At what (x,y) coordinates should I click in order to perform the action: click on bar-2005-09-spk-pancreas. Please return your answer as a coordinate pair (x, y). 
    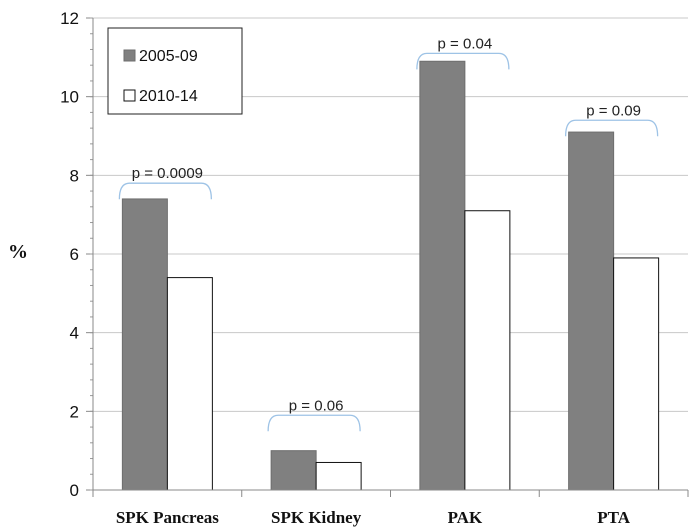
    Looking at the image, I should click on (144, 344).